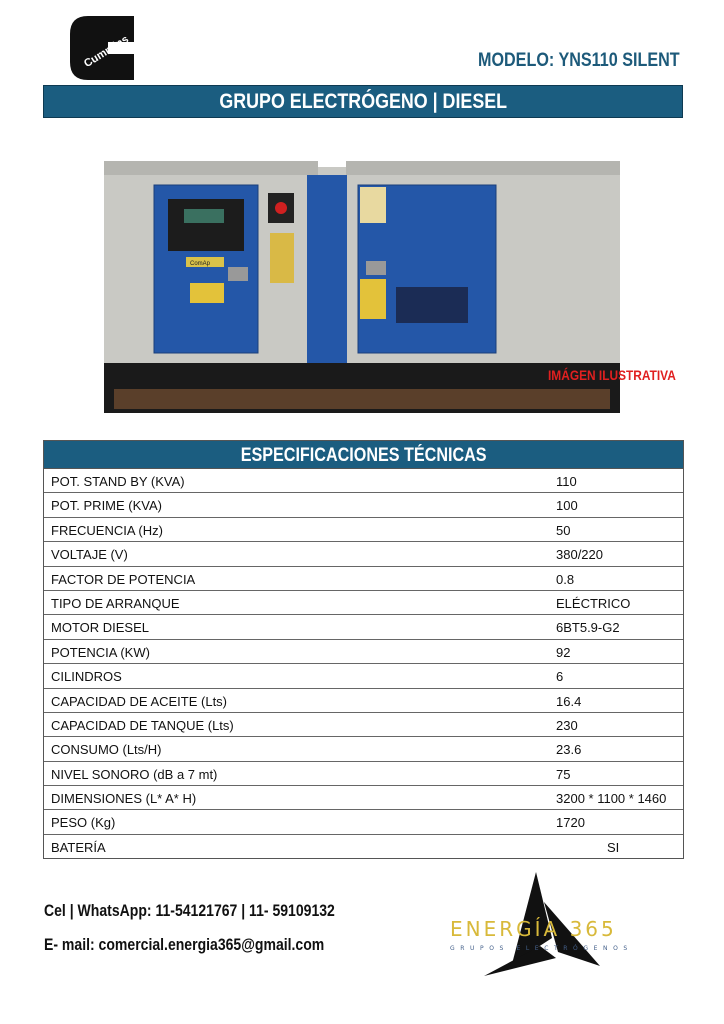  What do you see at coordinates (200, 264) in the screenshot?
I see `panel-label: ComAp` at bounding box center [200, 264].